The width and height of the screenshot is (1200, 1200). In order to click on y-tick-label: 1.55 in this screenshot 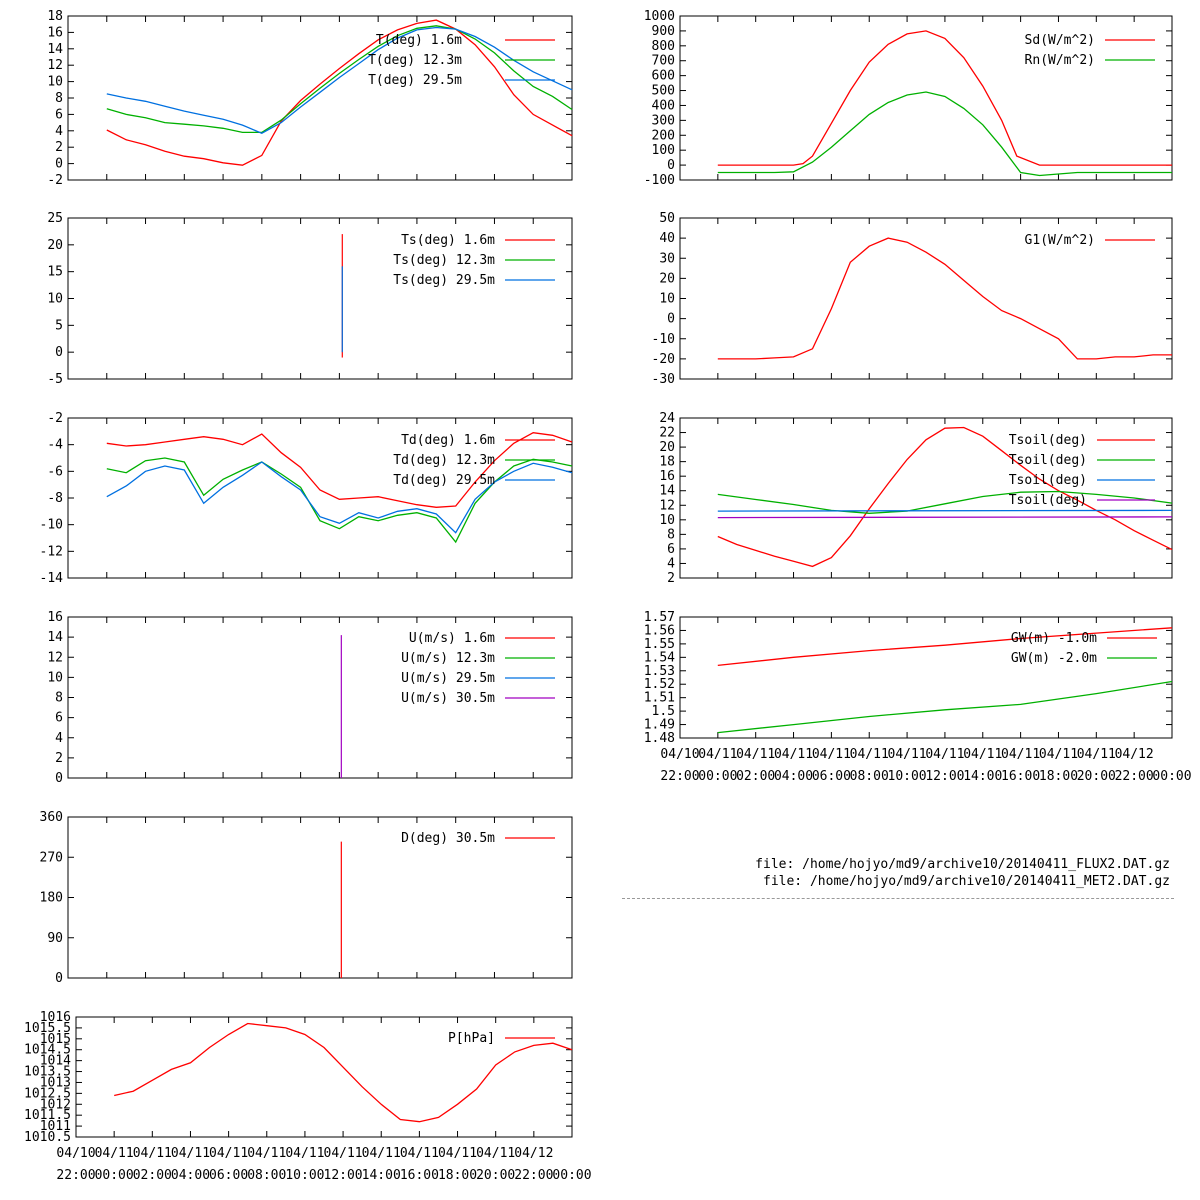, I will do `click(659, 644)`.